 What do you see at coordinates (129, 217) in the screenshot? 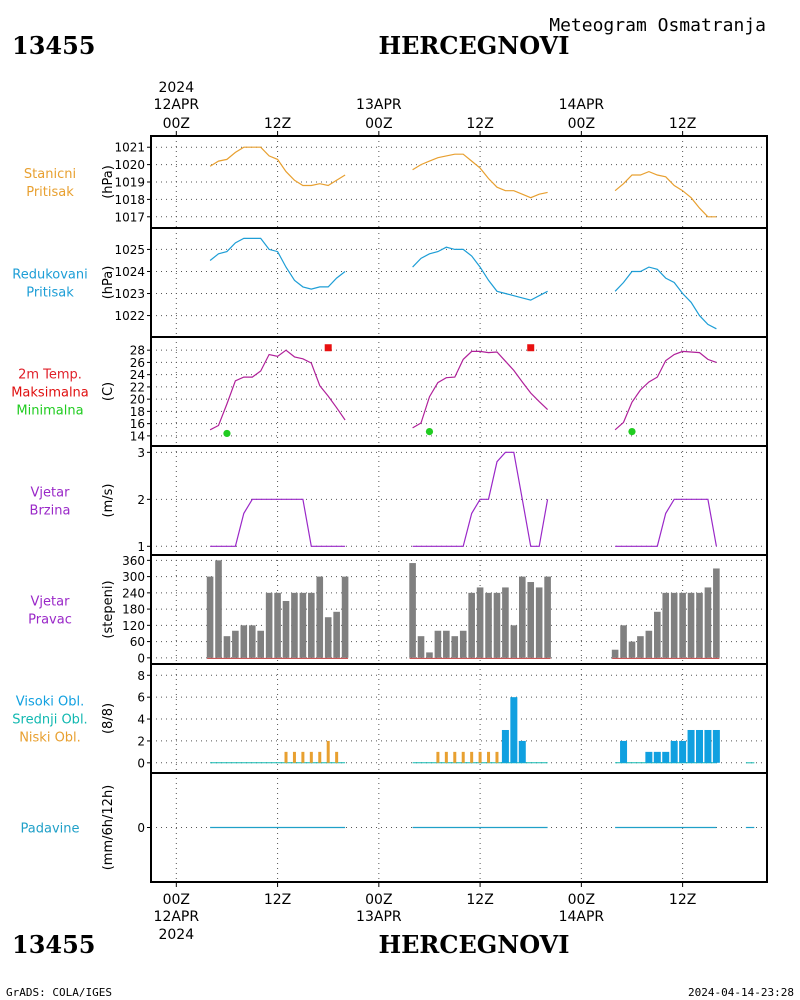
I see `y-tick-label: 1017` at bounding box center [129, 217].